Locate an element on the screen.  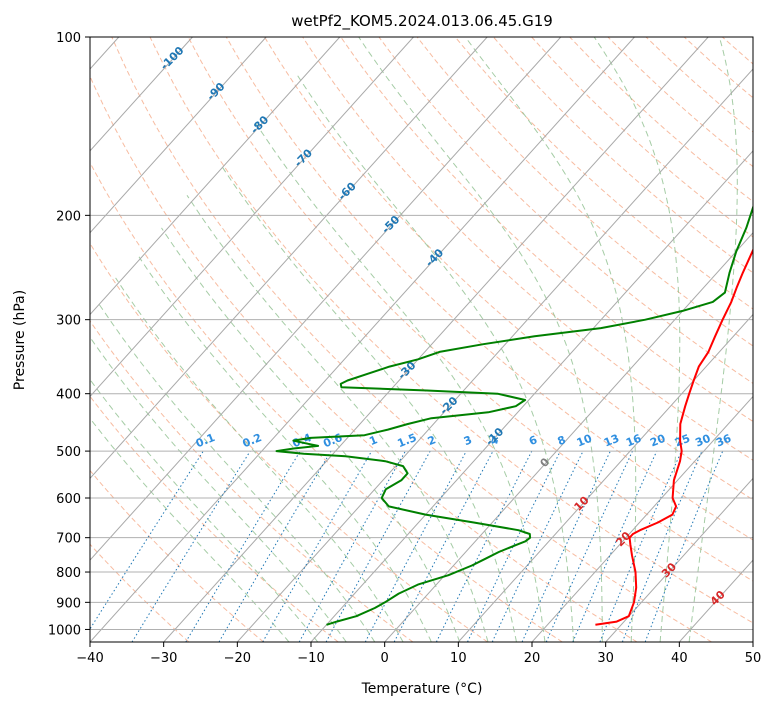
y-tick-label: 800 is located at coordinates (68, 573).